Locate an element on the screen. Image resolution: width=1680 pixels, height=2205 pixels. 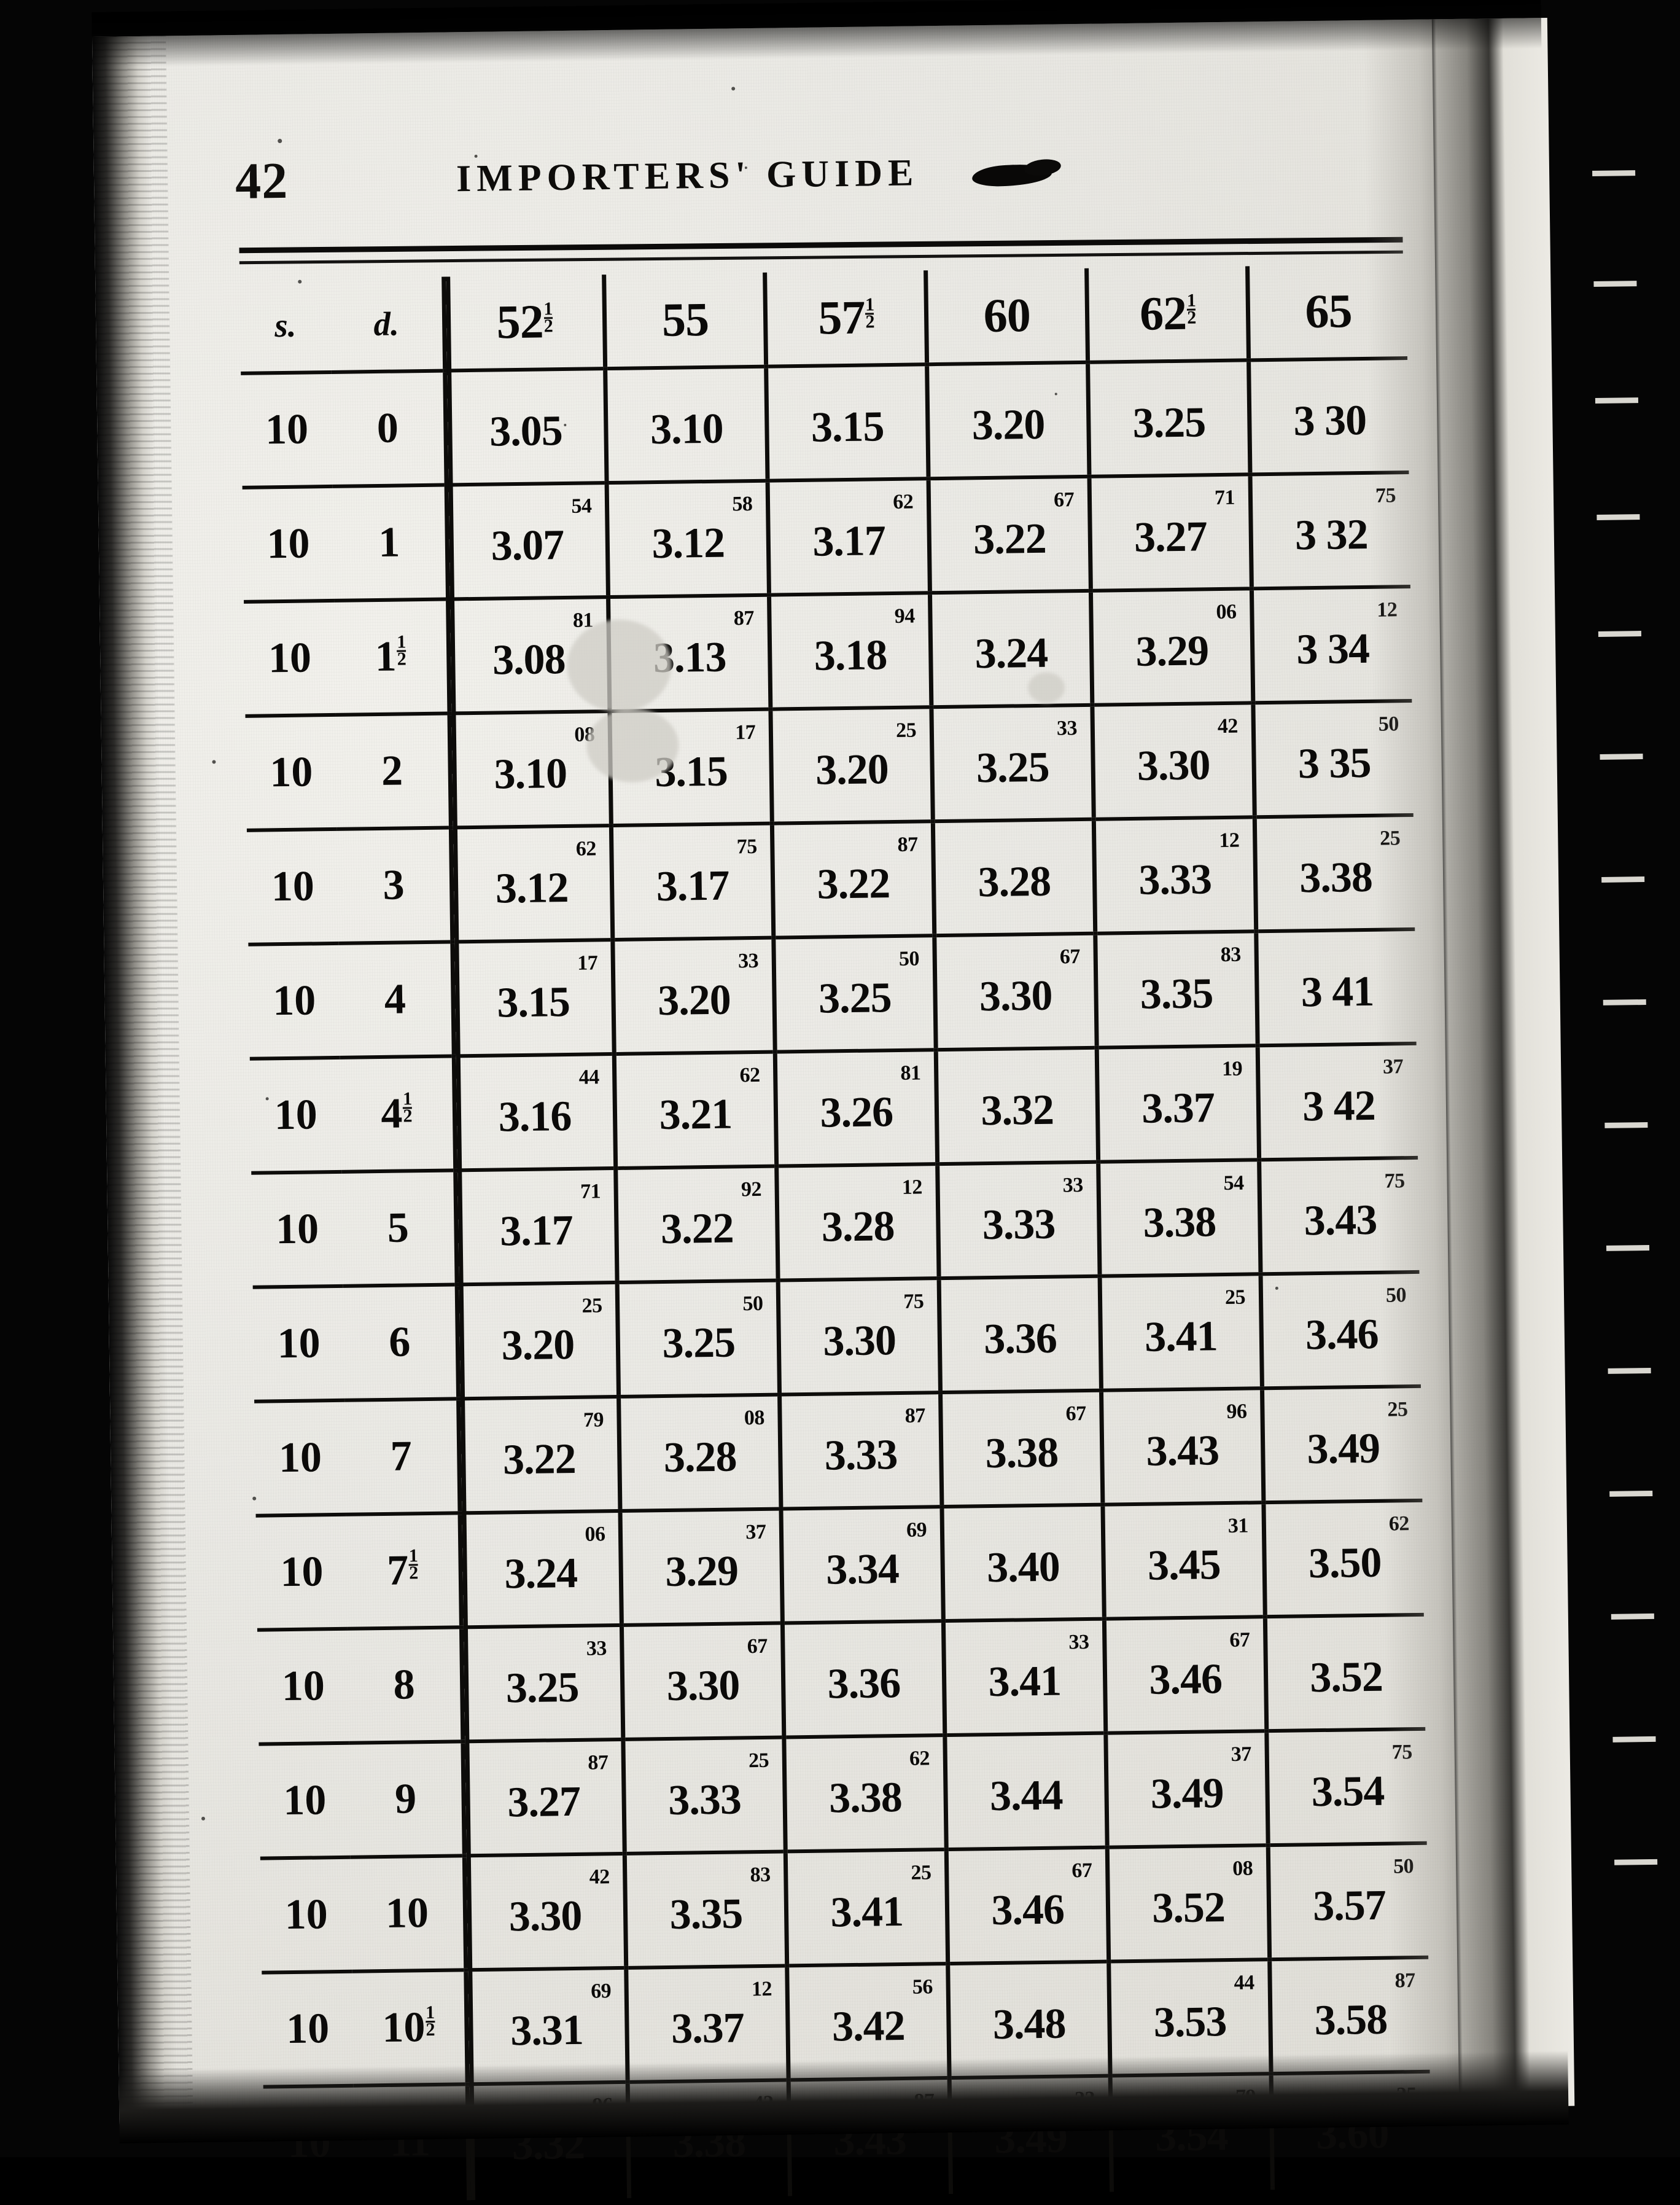
value-cell-inner: 3.05 is located at coordinates (526, 427).